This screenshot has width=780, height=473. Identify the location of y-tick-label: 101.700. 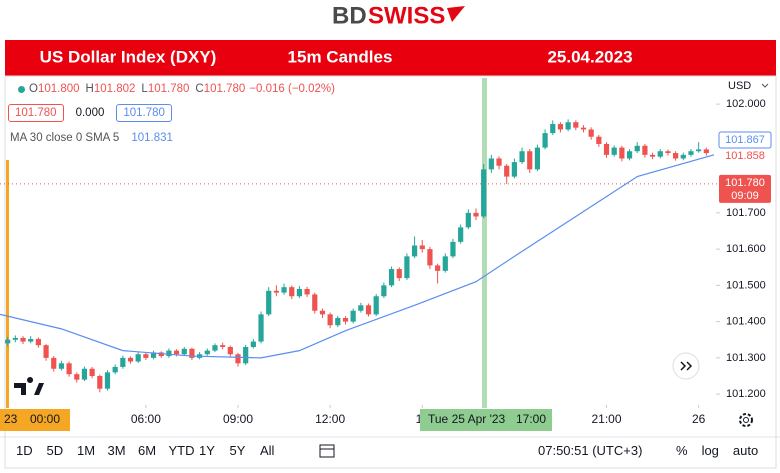
(746, 213).